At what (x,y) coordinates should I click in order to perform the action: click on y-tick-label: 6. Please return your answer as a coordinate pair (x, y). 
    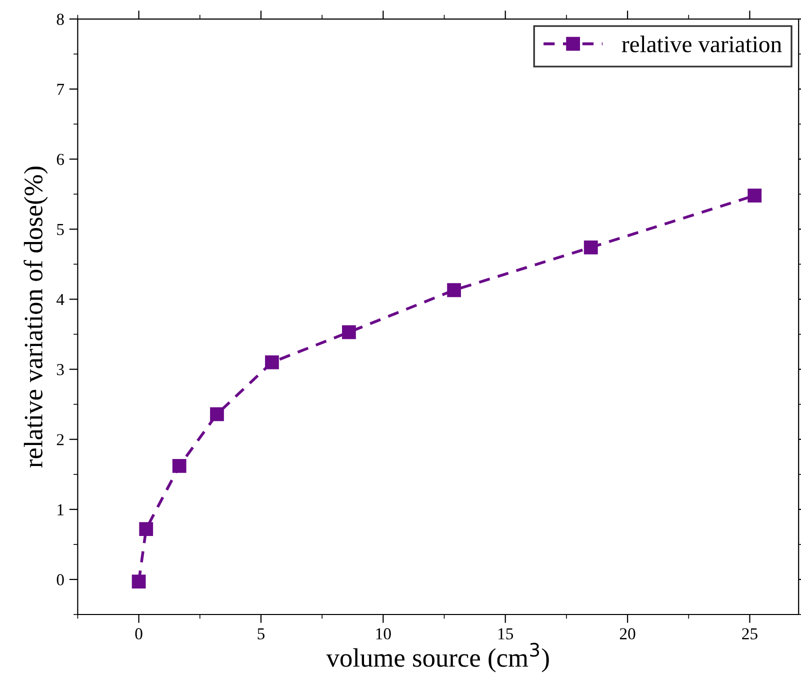
    Looking at the image, I should click on (60, 160).